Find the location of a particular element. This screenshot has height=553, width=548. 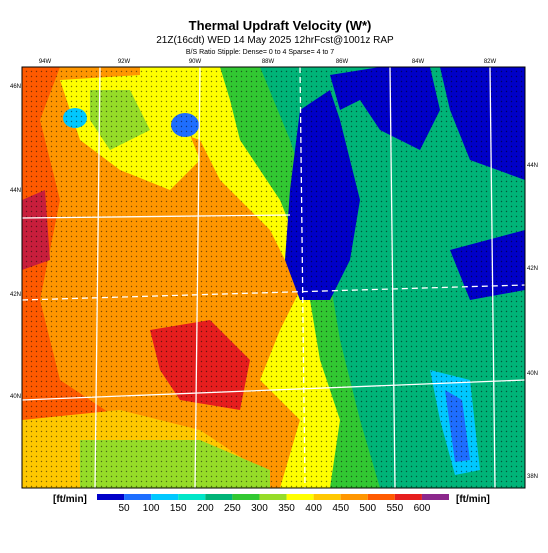

title: Thermal Updraft Velocity (W*) is located at coordinates (280, 25).